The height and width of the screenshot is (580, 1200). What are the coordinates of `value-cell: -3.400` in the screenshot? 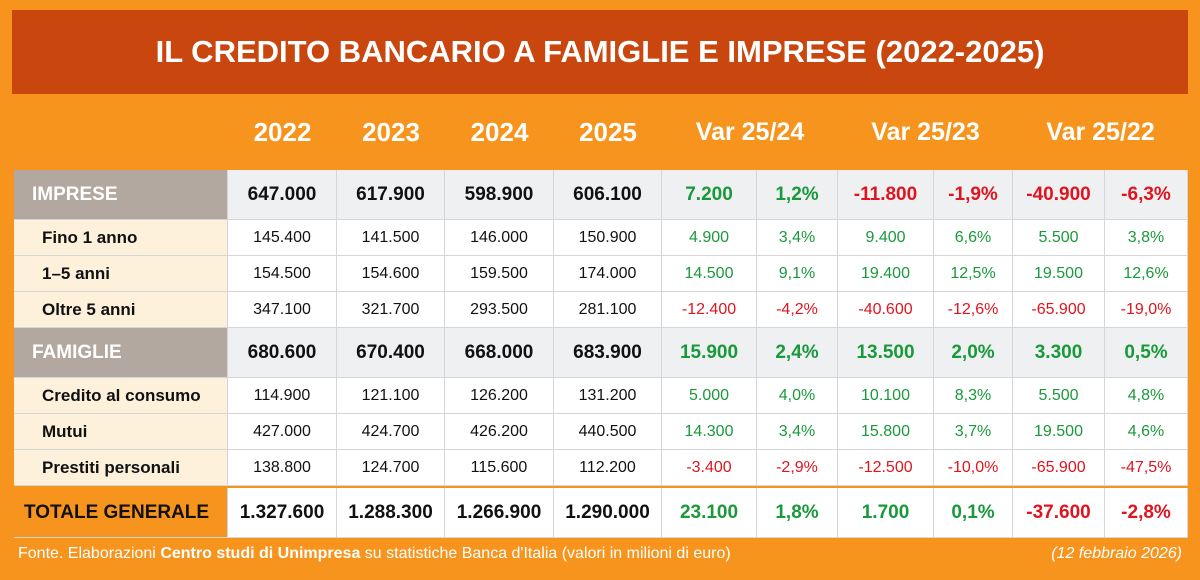 It's located at (709, 468).